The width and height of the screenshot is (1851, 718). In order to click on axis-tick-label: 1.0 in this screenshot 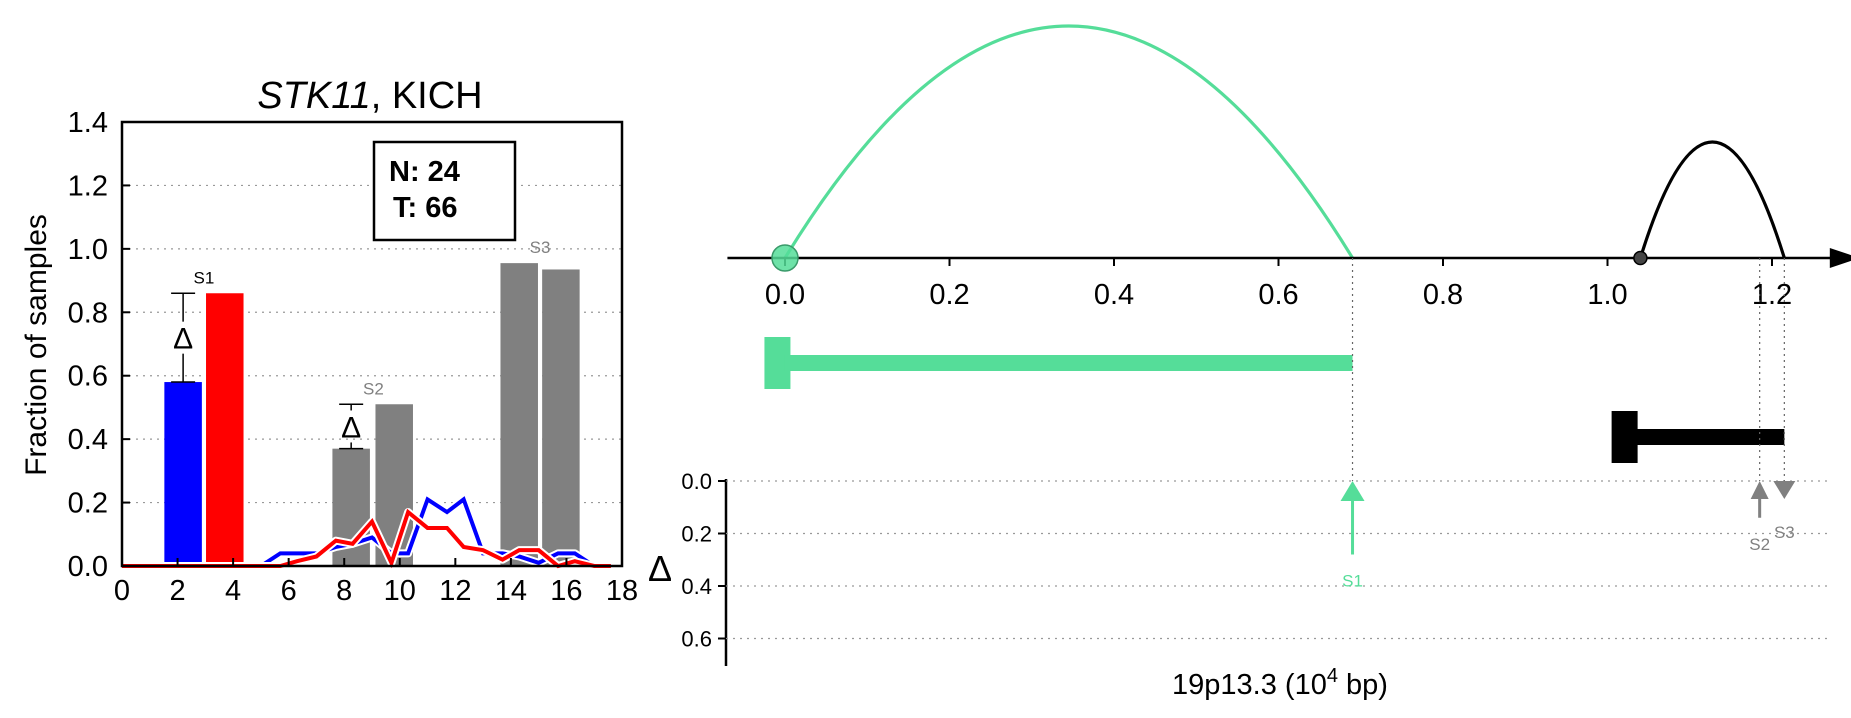, I will do `click(1607, 295)`.